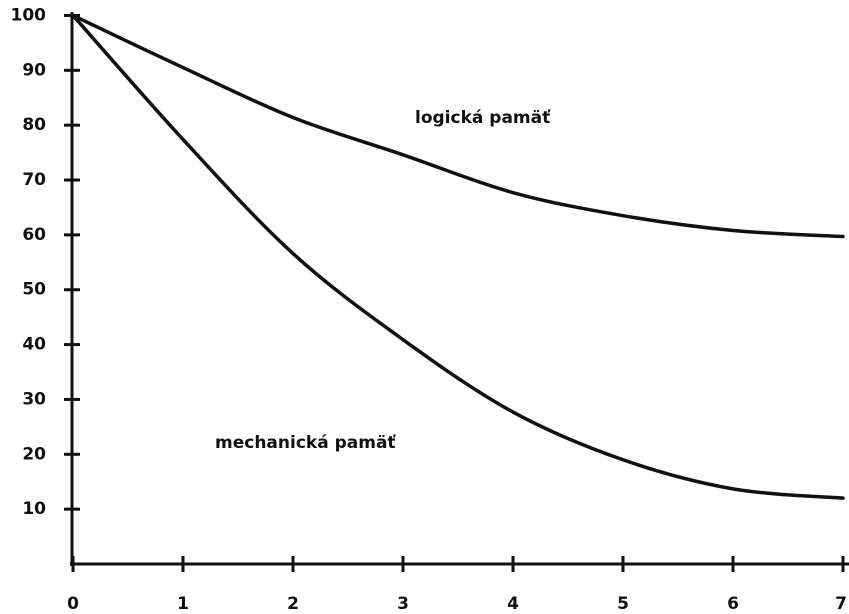 This screenshot has height=614, width=849. Describe the element at coordinates (483, 118) in the screenshot. I see `series-label: logická pamäť` at that location.